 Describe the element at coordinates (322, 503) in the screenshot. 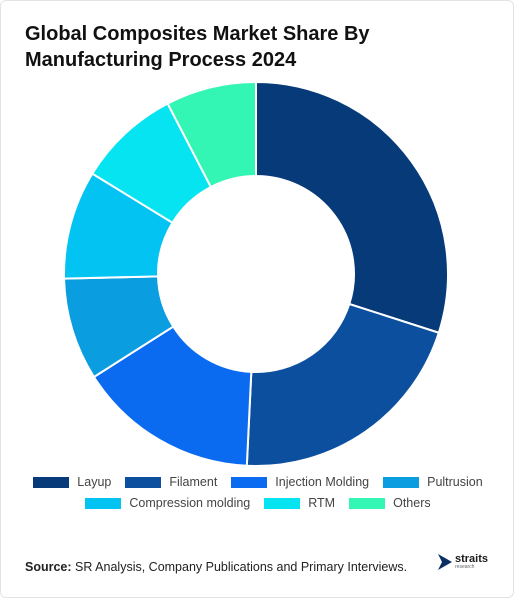

I see `legend-label: RTM` at that location.